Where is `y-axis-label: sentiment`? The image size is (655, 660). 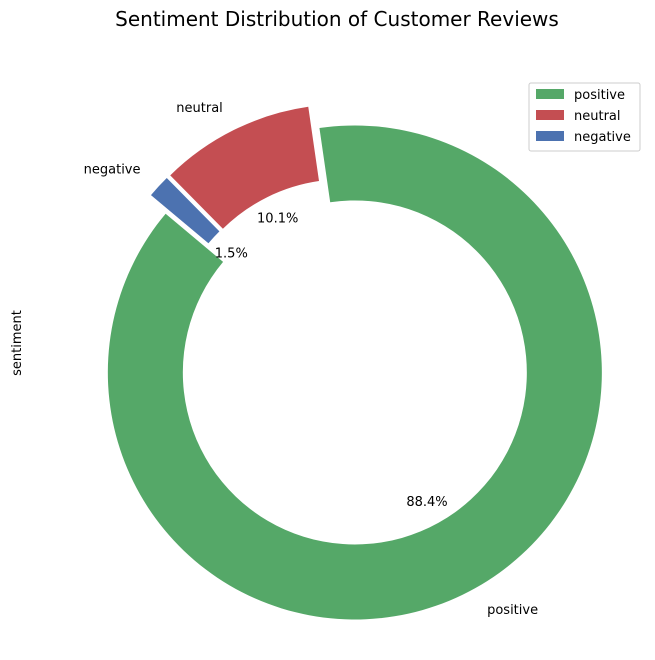 y-axis-label: sentiment is located at coordinates (17, 343).